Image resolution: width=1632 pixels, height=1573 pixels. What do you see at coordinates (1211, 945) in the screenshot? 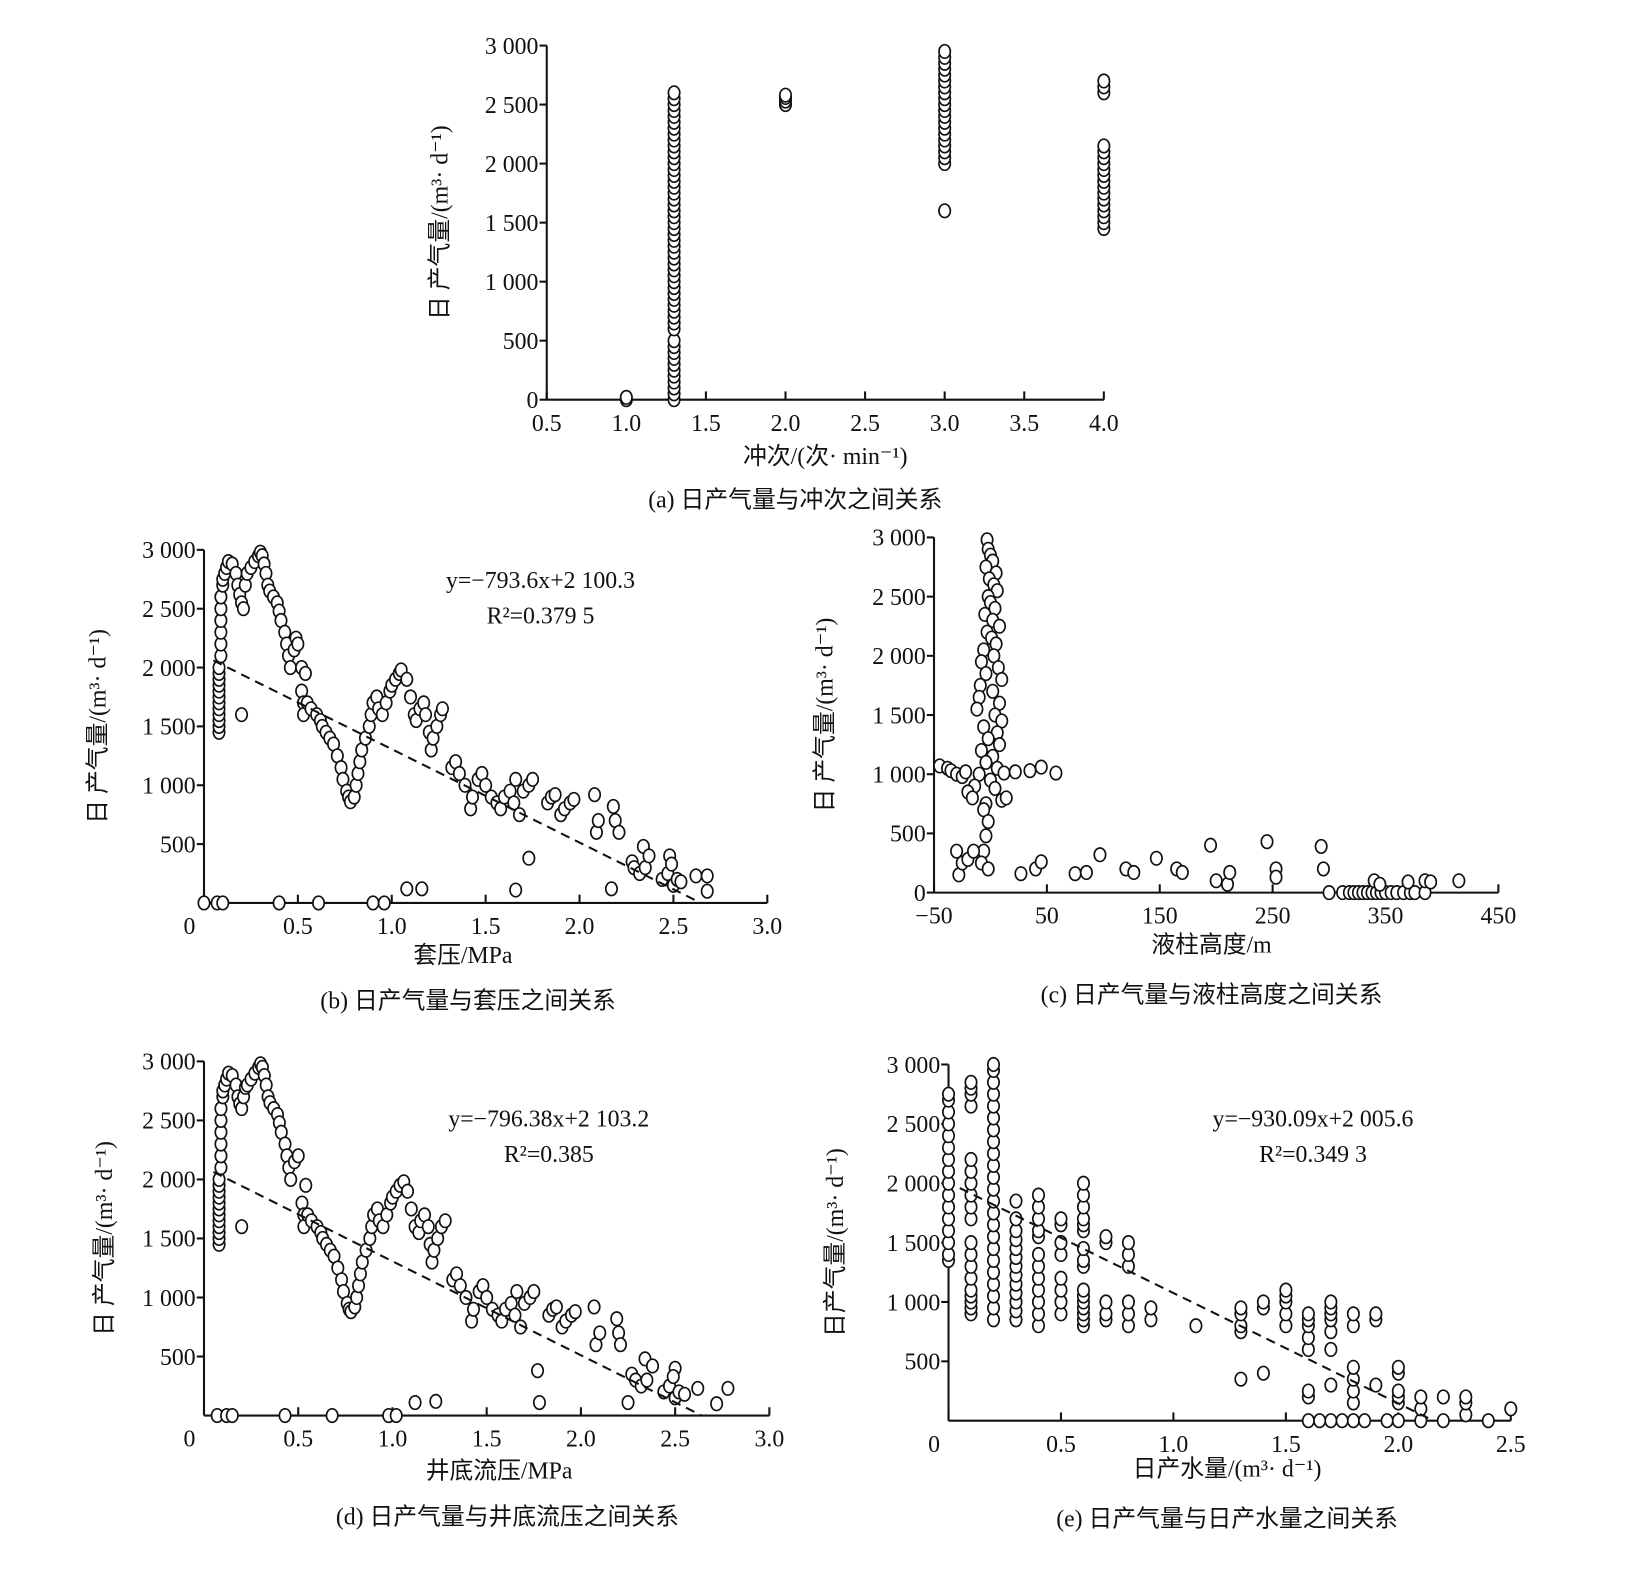
I see `x-axis-title: 液柱高度/m` at bounding box center [1211, 945].